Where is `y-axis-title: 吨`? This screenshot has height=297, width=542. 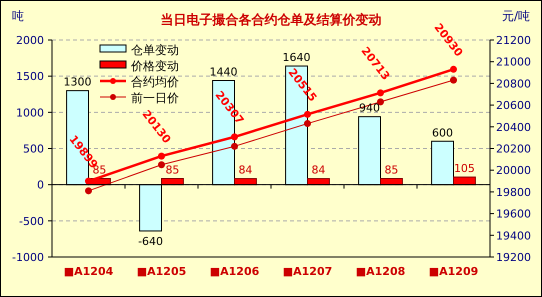 y-axis-title: 吨 is located at coordinates (18, 16).